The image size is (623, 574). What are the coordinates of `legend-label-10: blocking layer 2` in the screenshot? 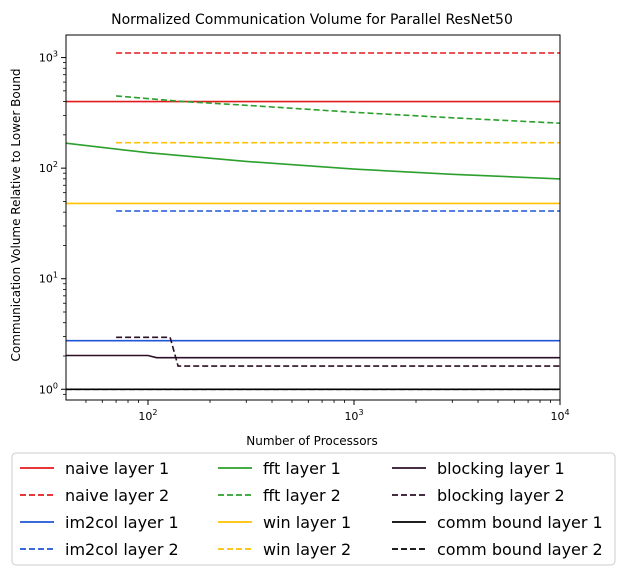 It's located at (501, 495).